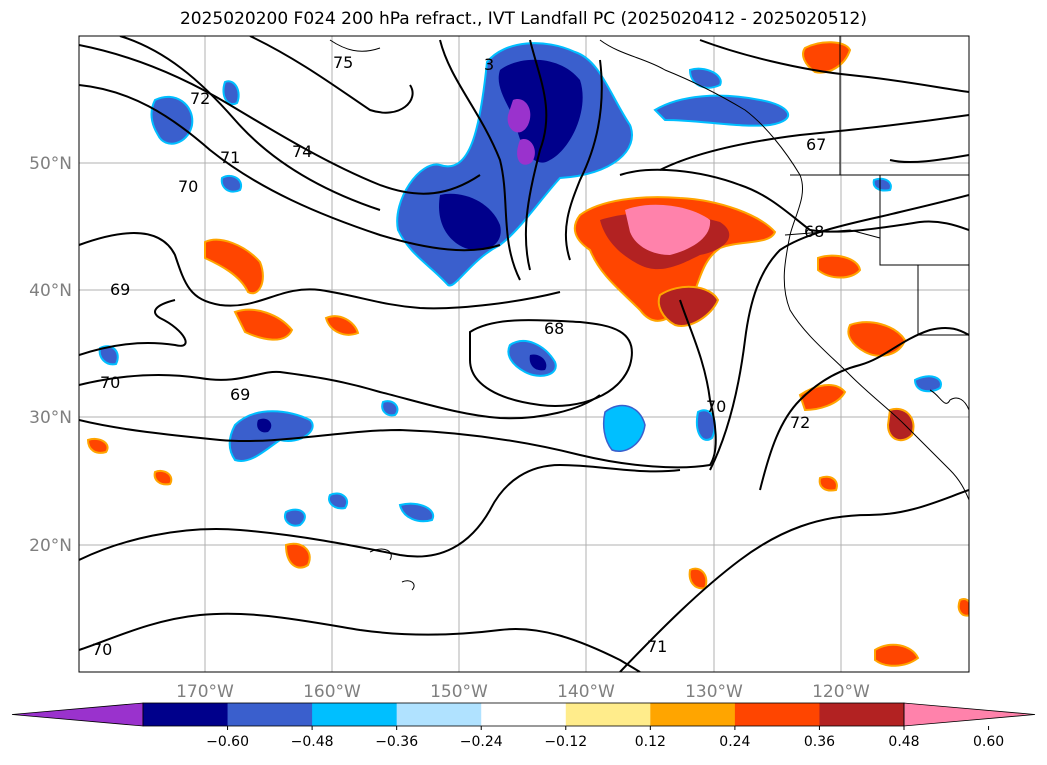 The height and width of the screenshot is (765, 1047). What do you see at coordinates (50, 164) in the screenshot?
I see `lat-label: 50°N` at bounding box center [50, 164].